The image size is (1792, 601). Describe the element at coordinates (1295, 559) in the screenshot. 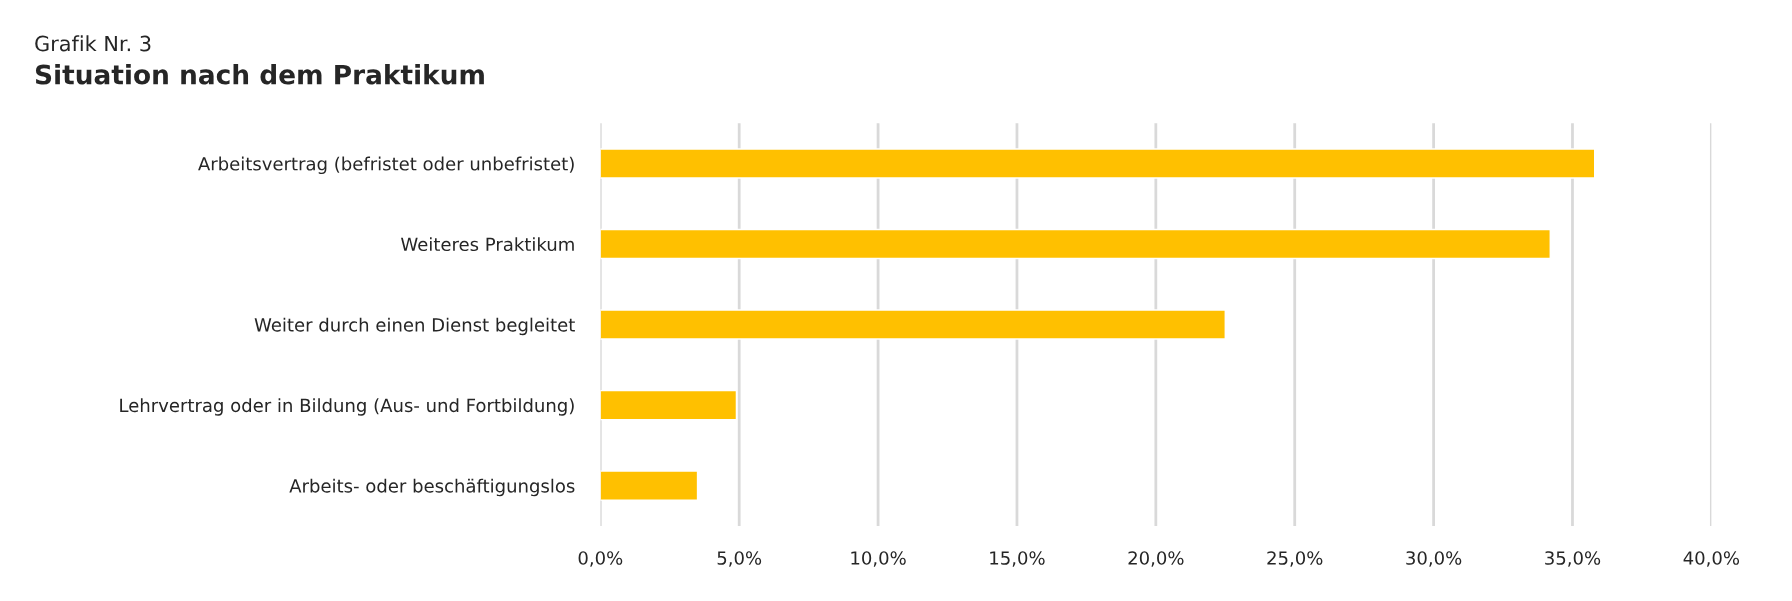

I see `x-tick-label: 25,0%` at that location.